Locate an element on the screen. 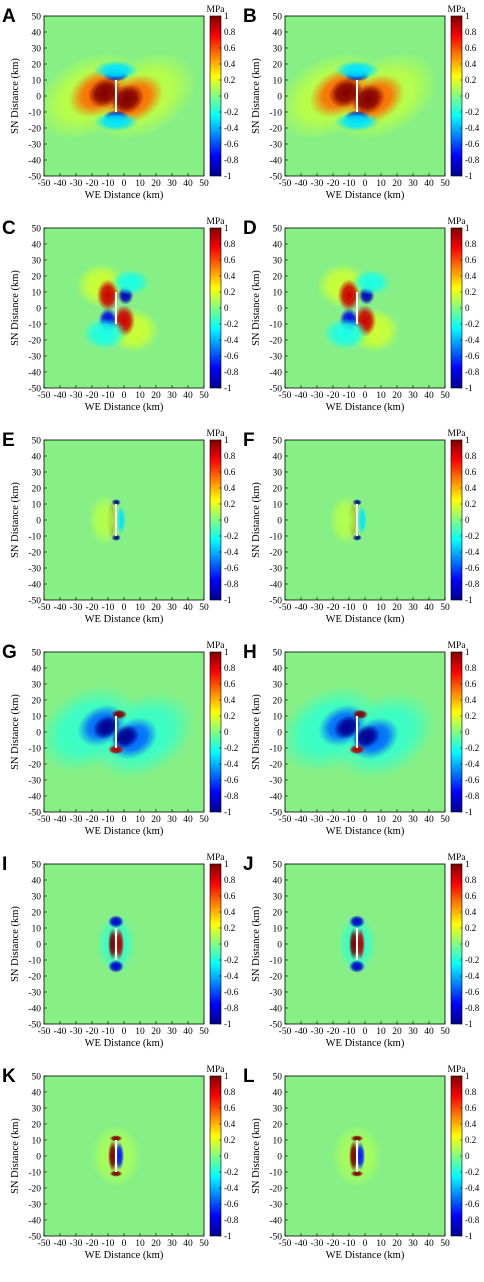  colorbar-tick-label: 0.4 is located at coordinates (230, 276).